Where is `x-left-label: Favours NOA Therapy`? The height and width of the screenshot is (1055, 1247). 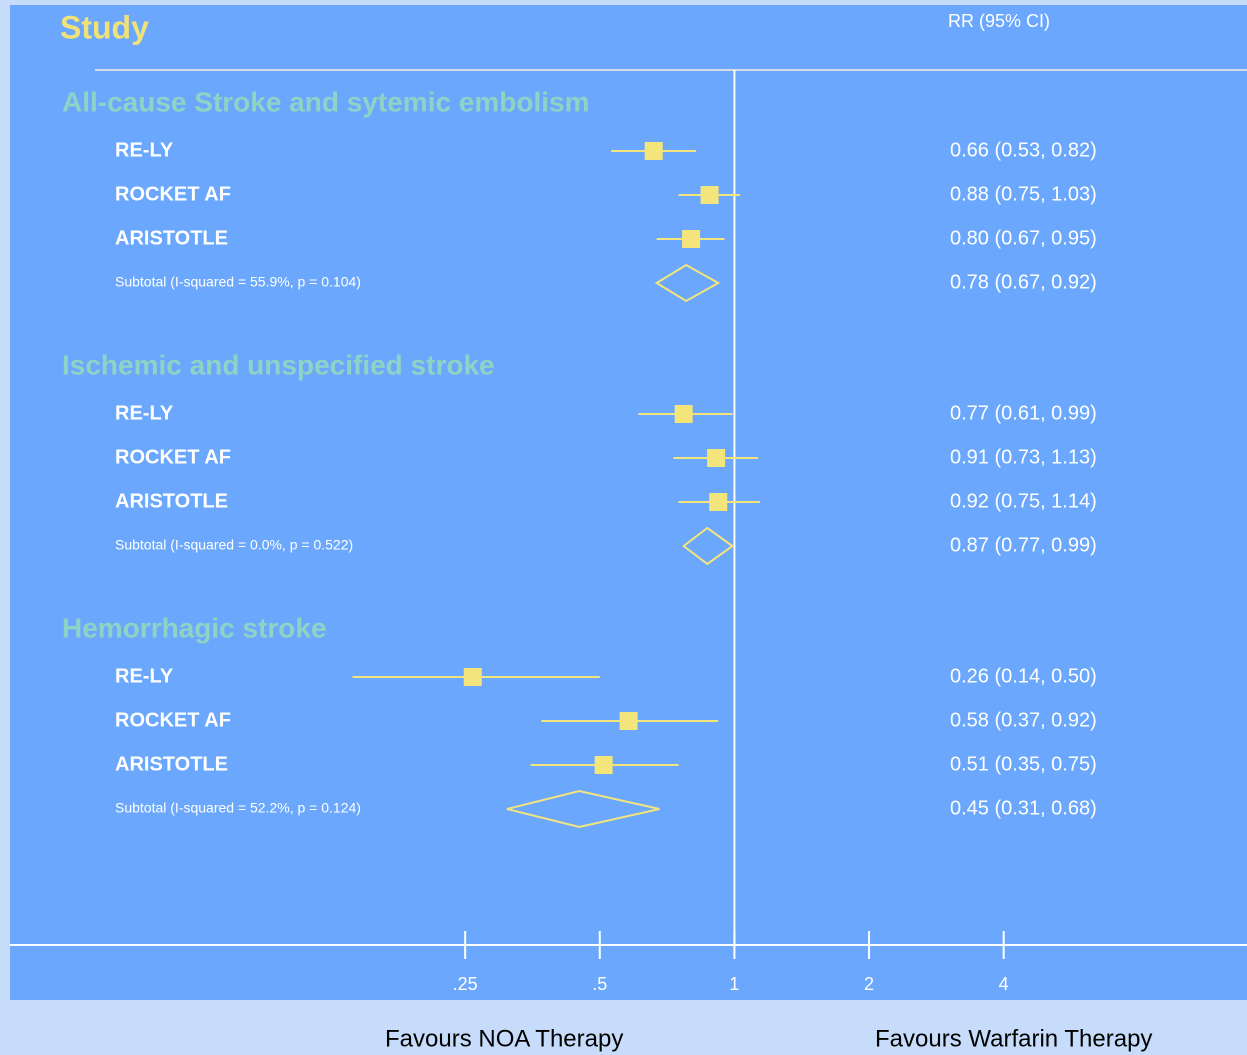 x-left-label: Favours NOA Therapy is located at coordinates (504, 1038).